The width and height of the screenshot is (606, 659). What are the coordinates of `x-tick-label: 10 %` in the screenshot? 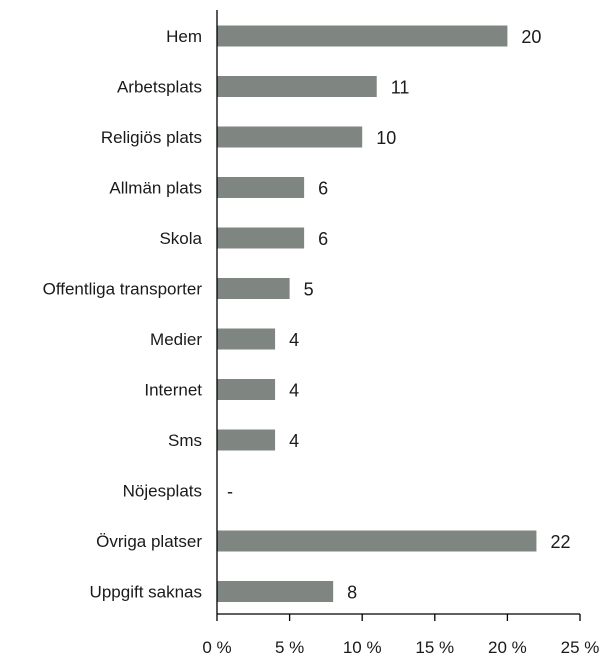 It's located at (362, 647).